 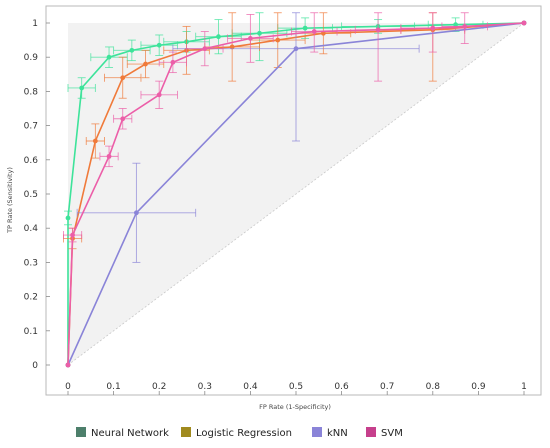 What do you see at coordinates (387, 387) in the screenshot?
I see `x-tick-label: 0.7` at bounding box center [387, 387].